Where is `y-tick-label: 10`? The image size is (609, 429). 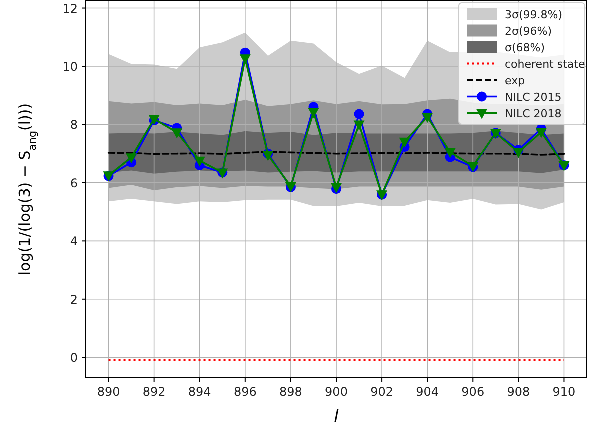 y-tick-label: 10 is located at coordinates (70, 67).